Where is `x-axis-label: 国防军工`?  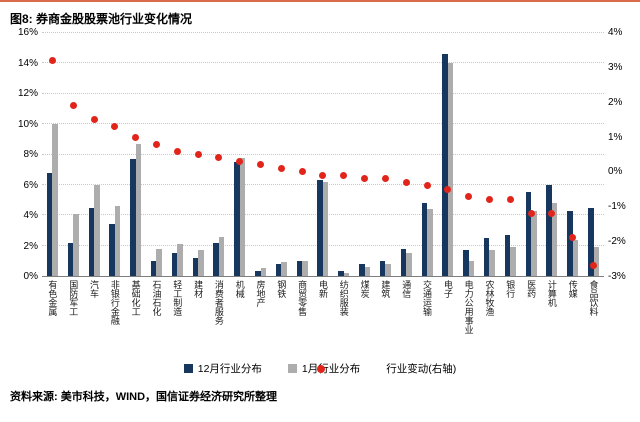 x-axis-label: 国防军工 is located at coordinates (73, 298).